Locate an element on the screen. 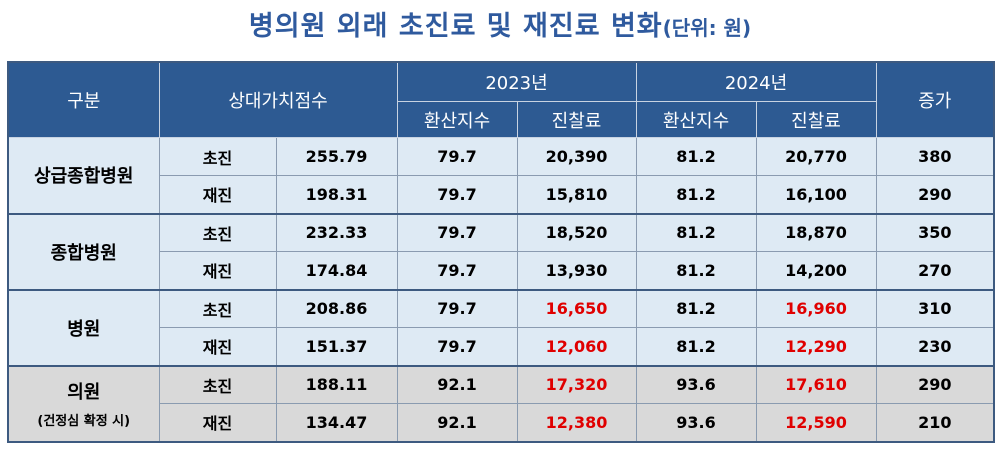 This screenshot has width=1000, height=449. fee-2023: 20,390 is located at coordinates (576, 156).